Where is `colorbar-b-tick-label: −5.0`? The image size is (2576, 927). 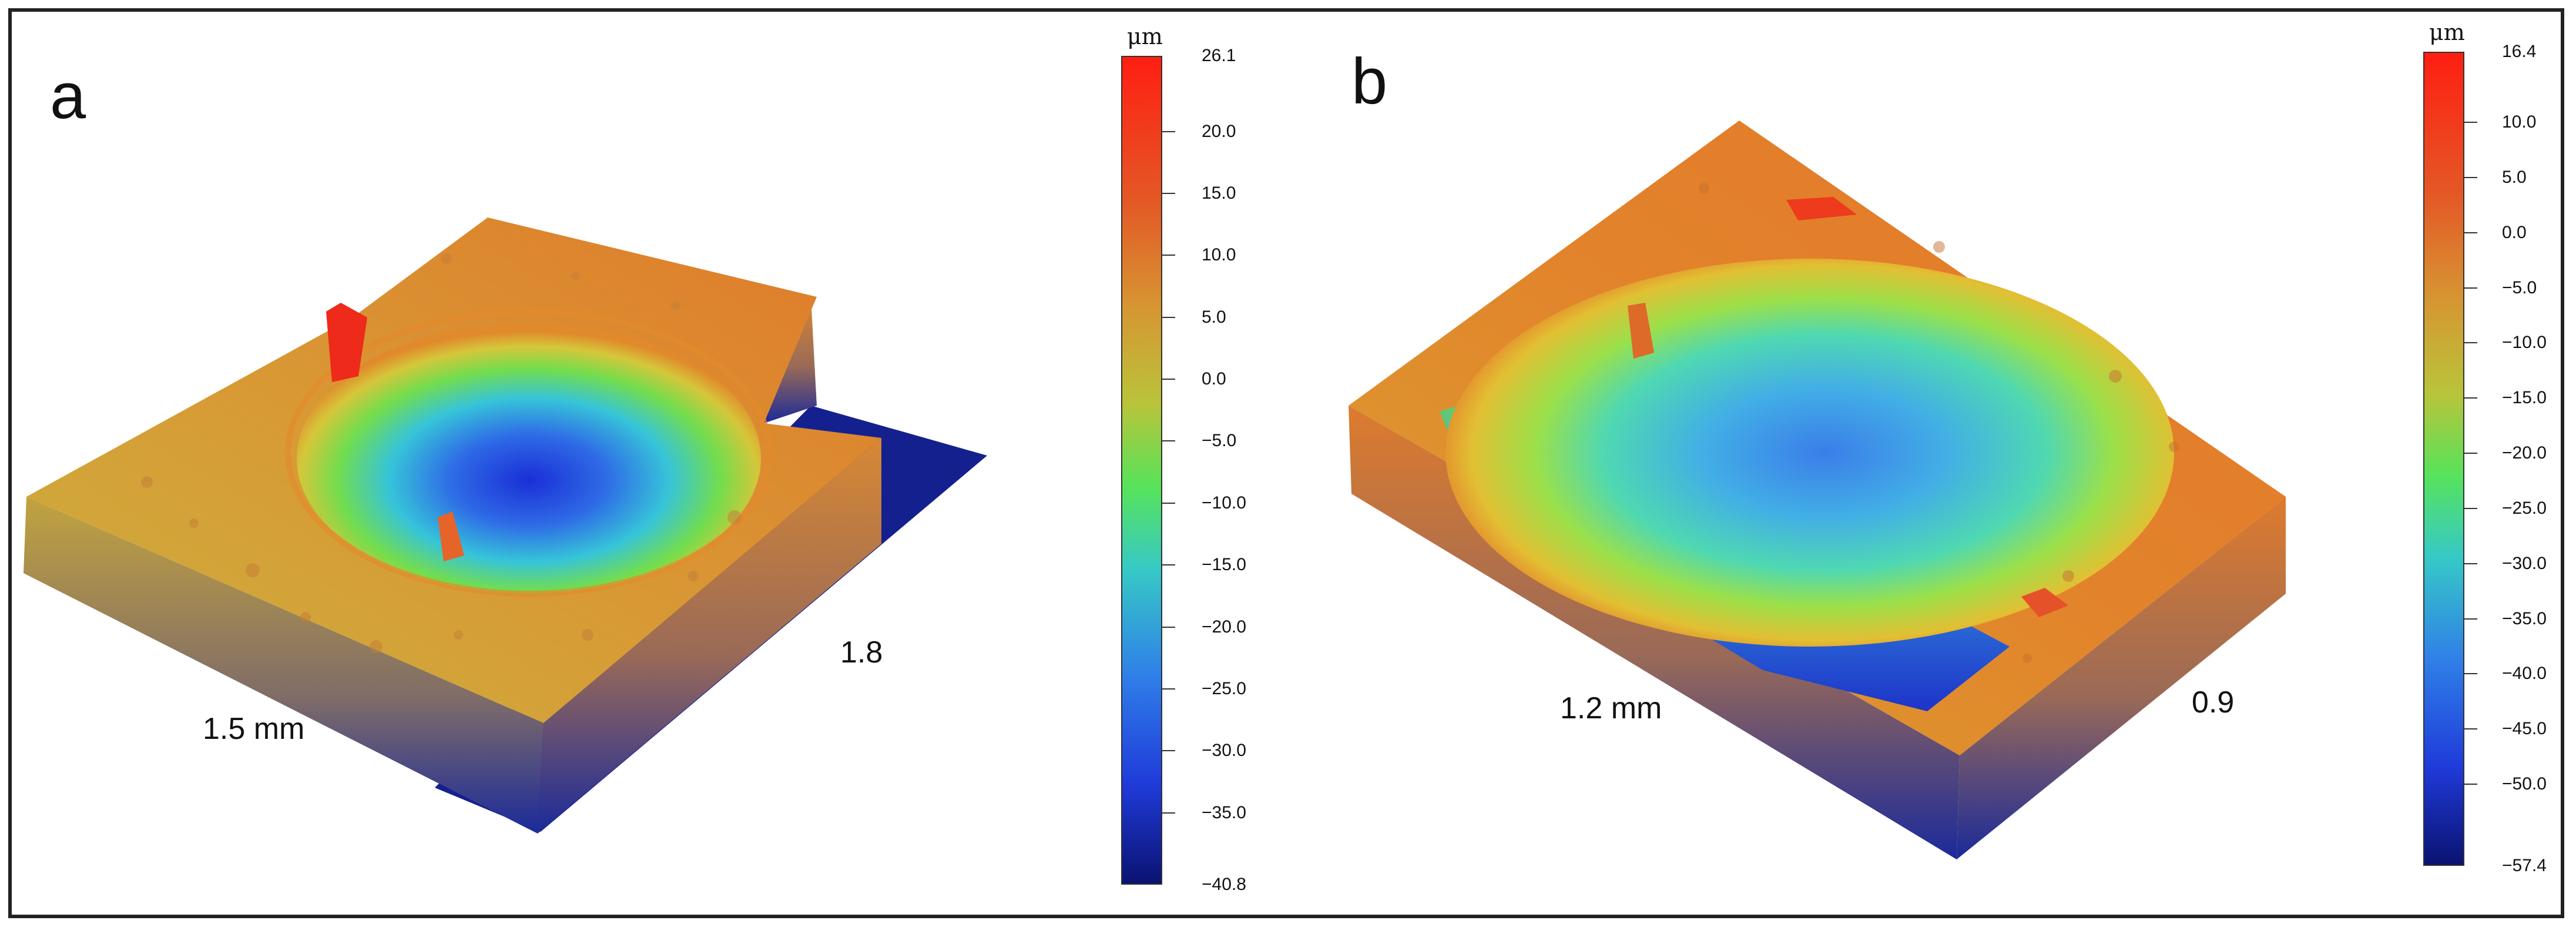 colorbar-b-tick-label: −5.0 is located at coordinates (2519, 287).